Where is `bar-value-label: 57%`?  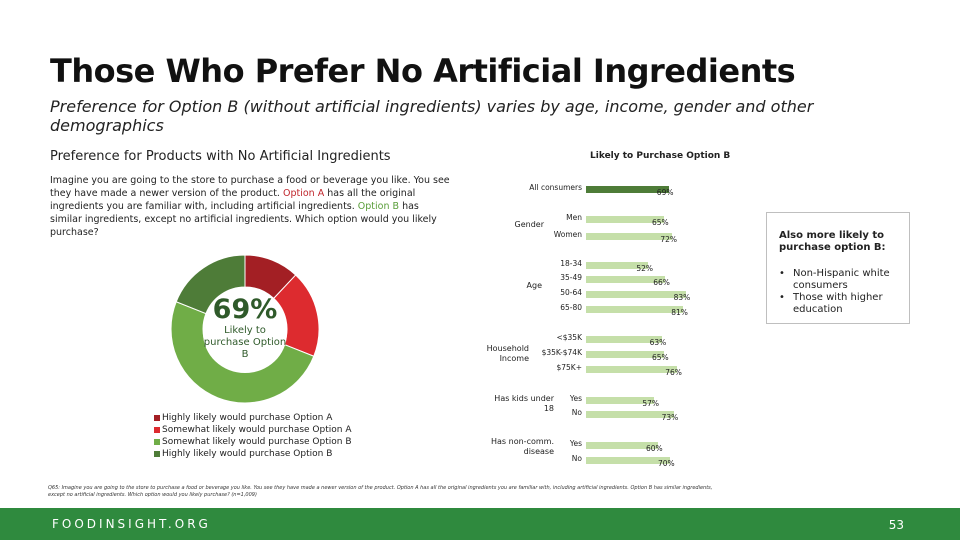
bar-value-label: 57% is located at coordinates (651, 403).